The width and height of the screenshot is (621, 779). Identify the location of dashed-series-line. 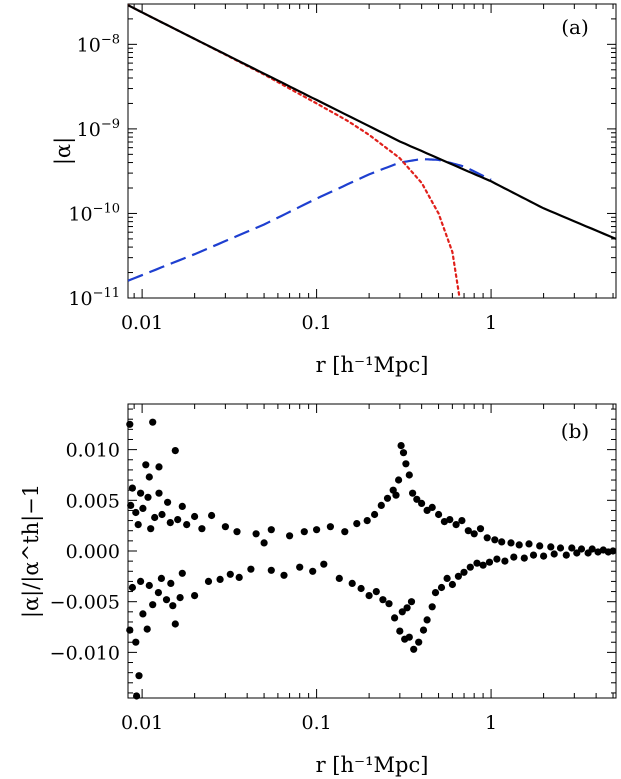
(310, 219).